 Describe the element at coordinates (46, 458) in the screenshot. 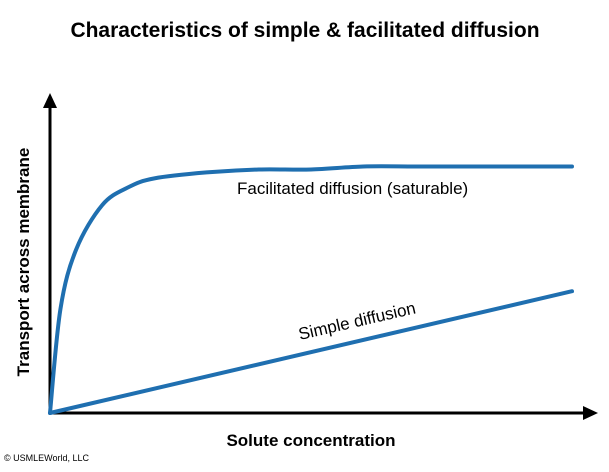

I see `copyright-credit: © USMLEWorld, LLC` at that location.